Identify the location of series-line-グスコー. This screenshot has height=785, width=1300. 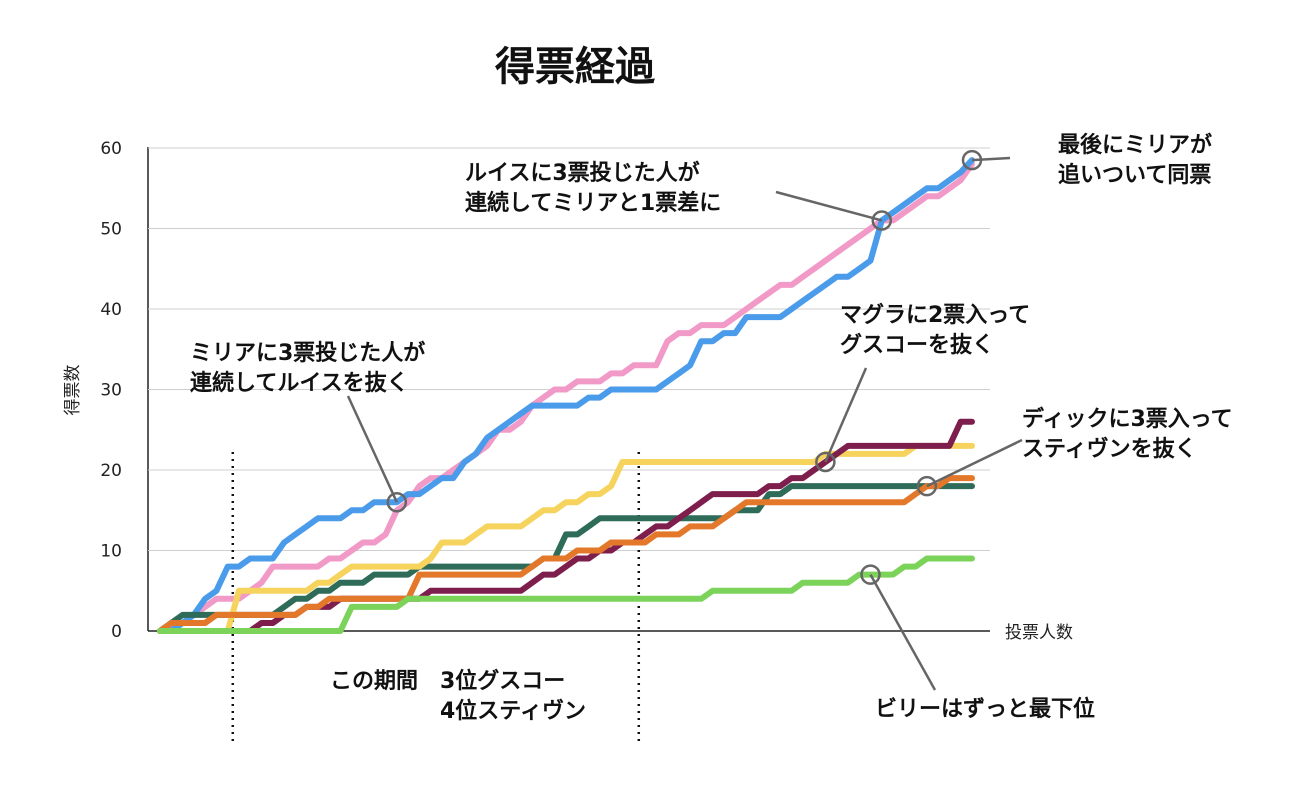
(566, 558).